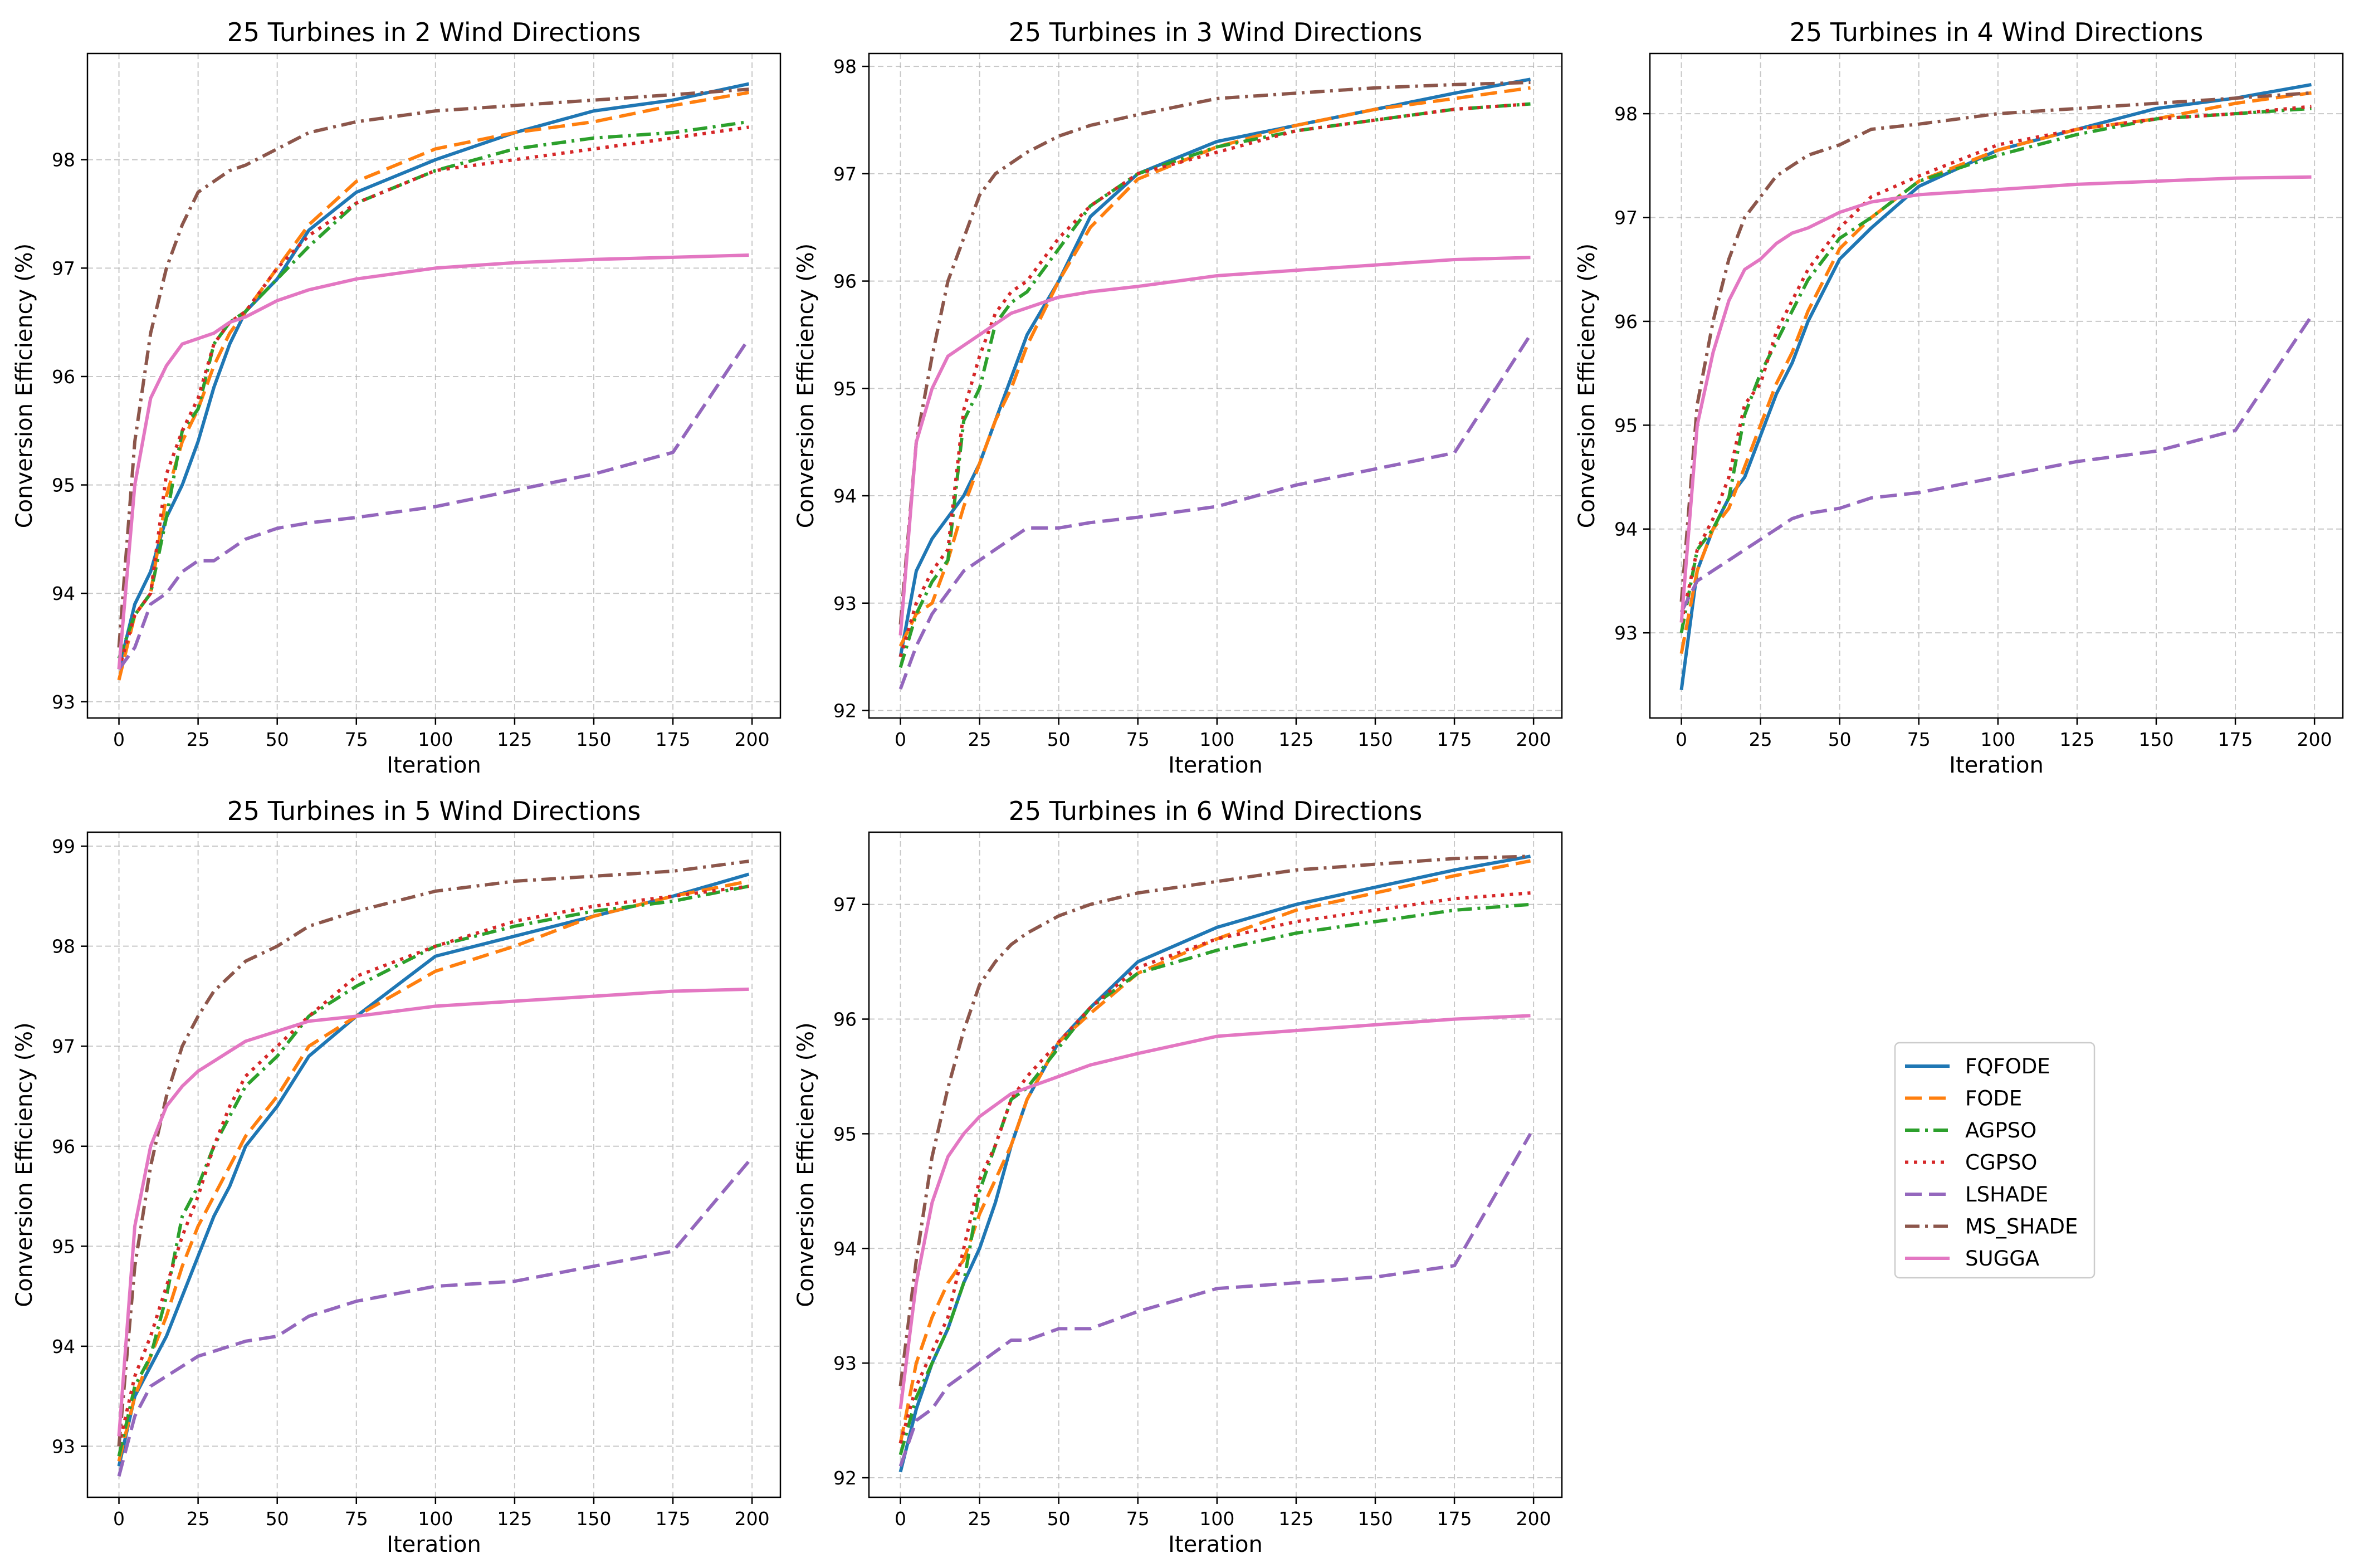 Image resolution: width=2364 pixels, height=1568 pixels. I want to click on legend-label: FODE, so click(1993, 1099).